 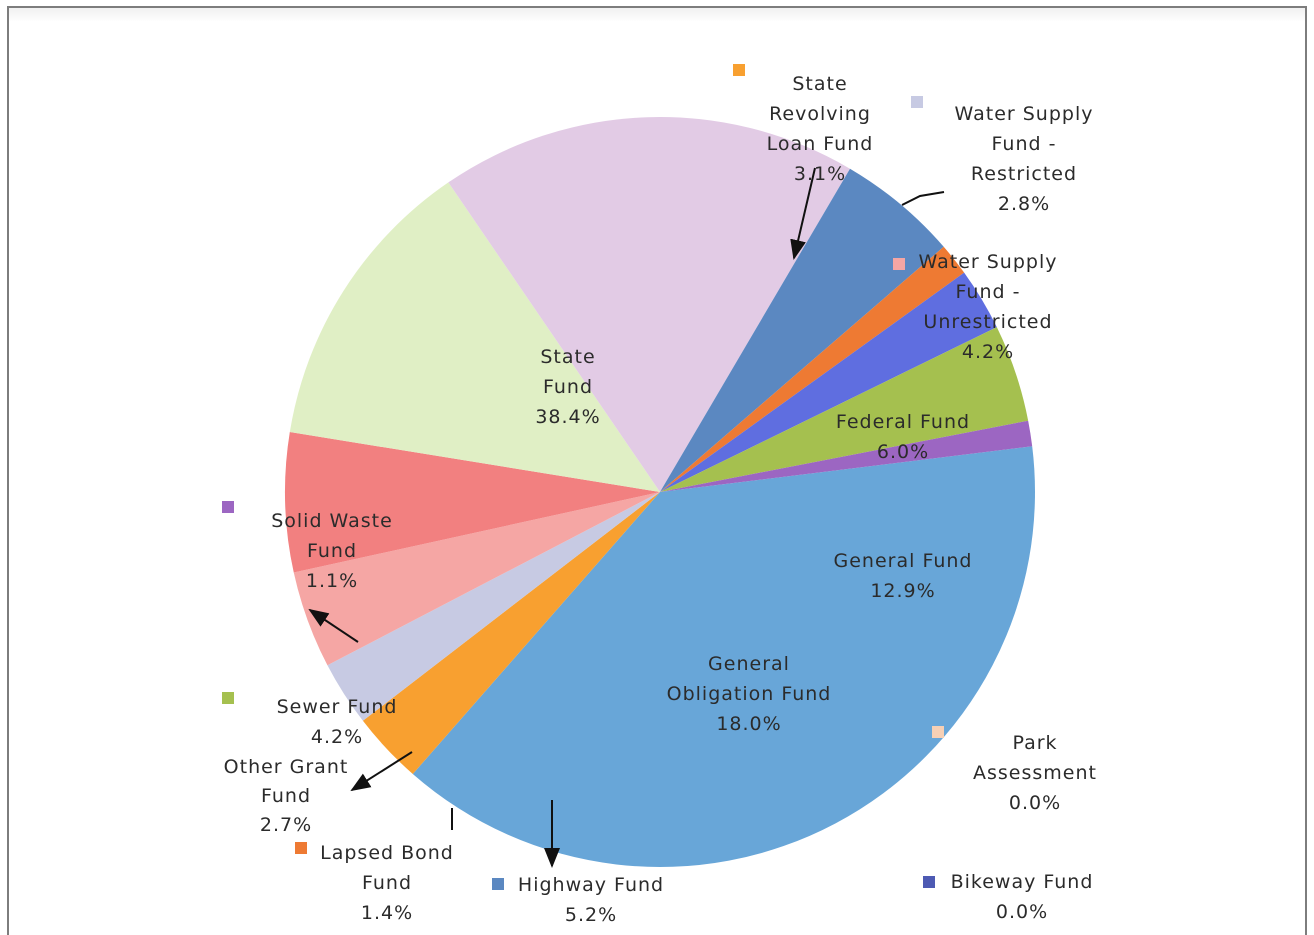 I want to click on pie-slice-gen, so click(x=474, y=337).